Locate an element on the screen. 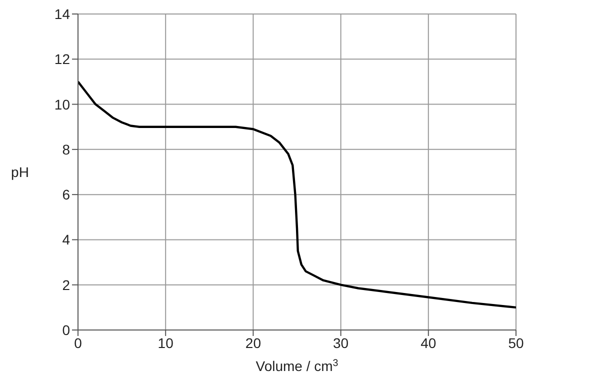 This screenshot has height=383, width=609. y-tick-label: 10 is located at coordinates (62, 104).